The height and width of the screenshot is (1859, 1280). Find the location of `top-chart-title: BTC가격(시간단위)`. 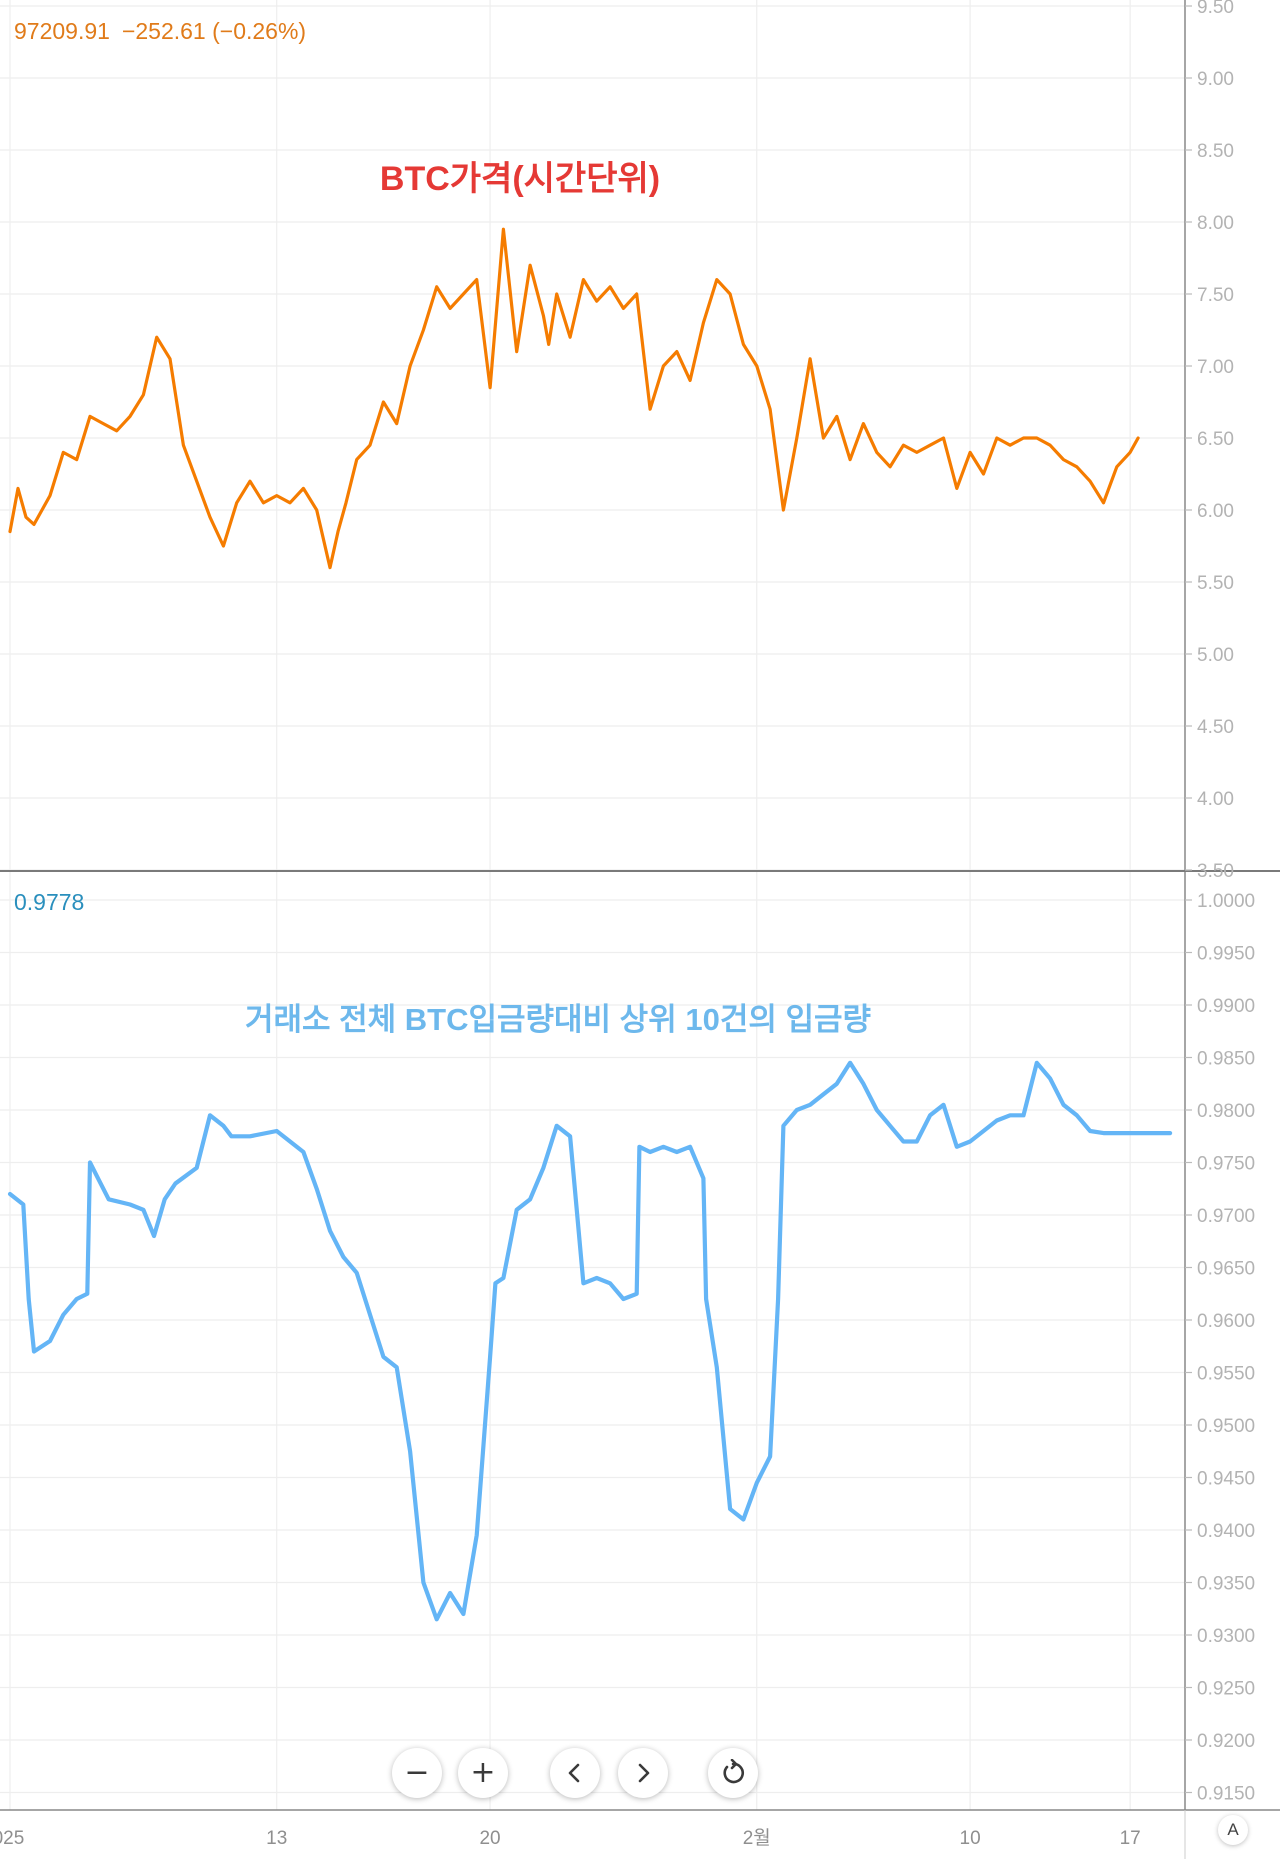

top-chart-title: BTC가격(시간단위) is located at coordinates (520, 179).